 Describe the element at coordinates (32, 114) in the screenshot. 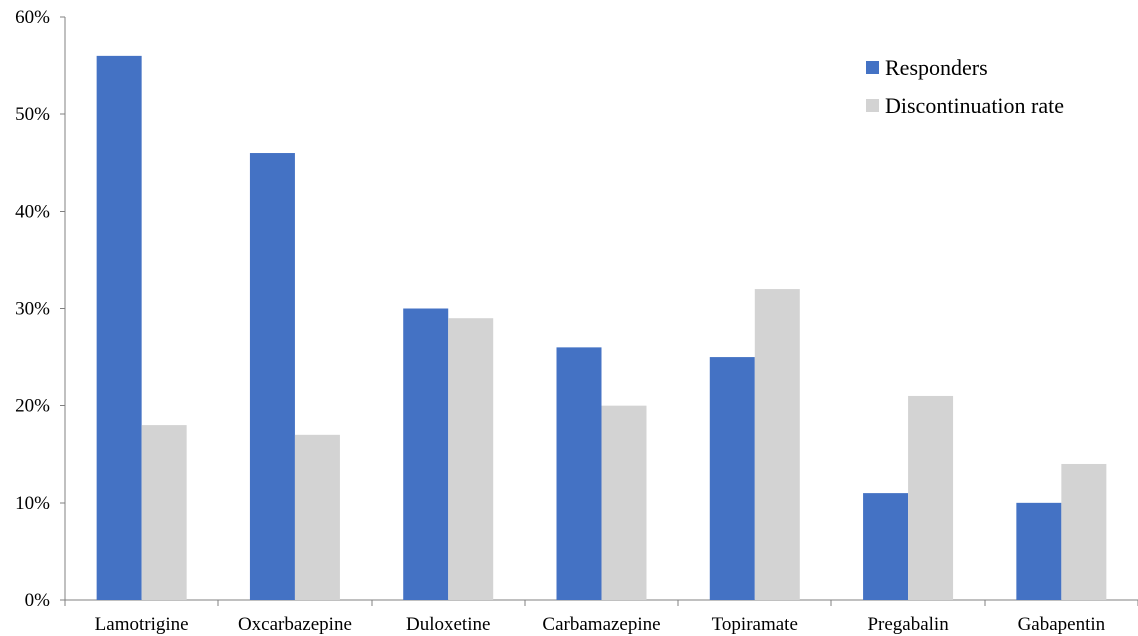

I see `y-tick-label: 50%` at that location.